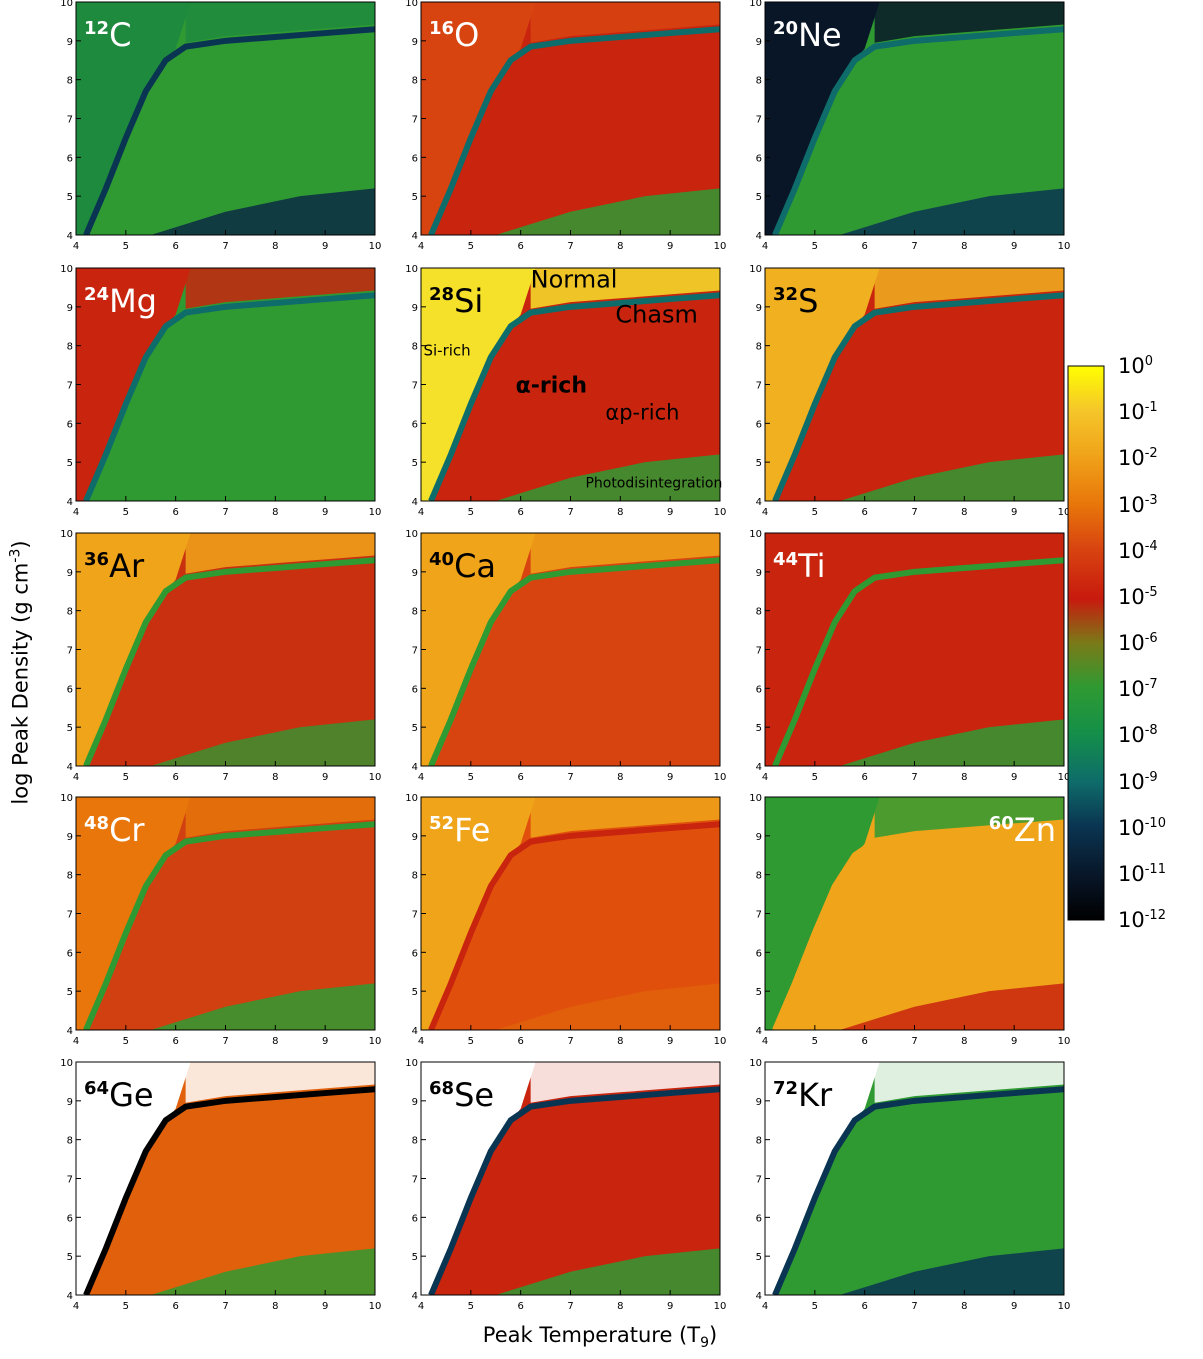  Describe the element at coordinates (1138, 689) in the screenshot. I see `colorbar-tick-label: 10⁻⁷` at that location.